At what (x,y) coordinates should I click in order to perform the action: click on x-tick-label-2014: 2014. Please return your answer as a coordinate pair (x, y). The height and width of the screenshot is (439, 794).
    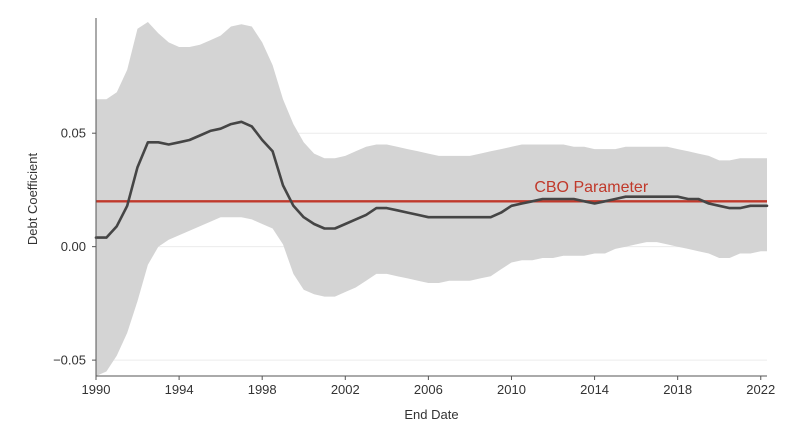
    Looking at the image, I should click on (594, 389).